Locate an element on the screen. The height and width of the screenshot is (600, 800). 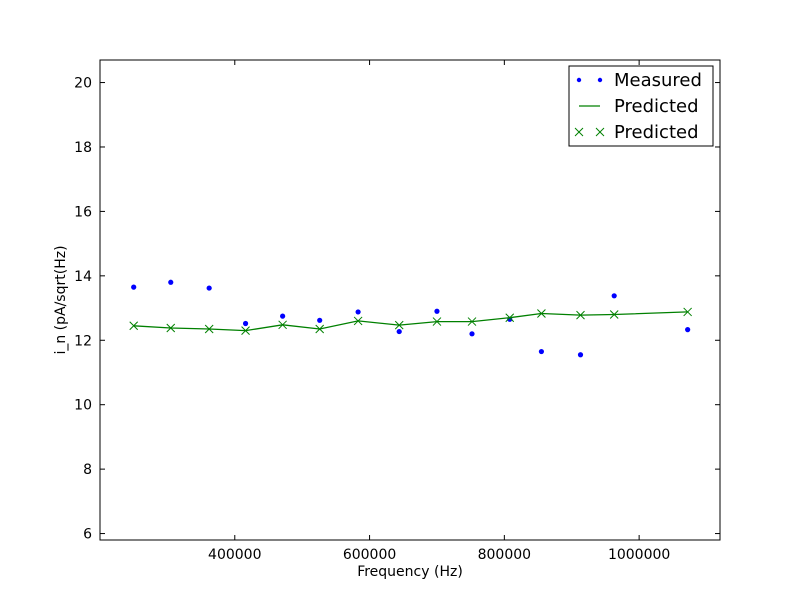
legend: Measured Predicted Predicted is located at coordinates (641, 106).